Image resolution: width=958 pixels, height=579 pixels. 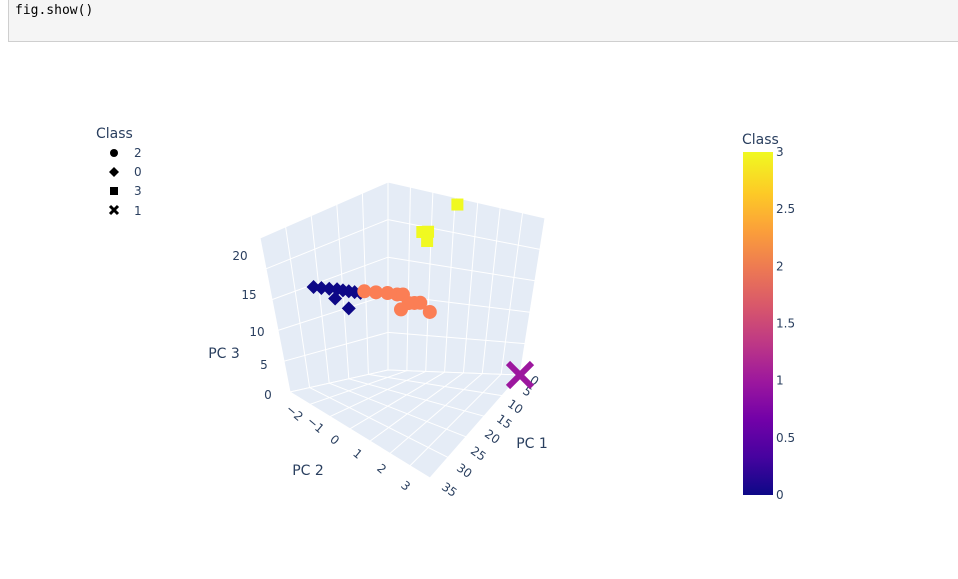 I want to click on colorbar-tick-label: 2.5, so click(x=785, y=209).